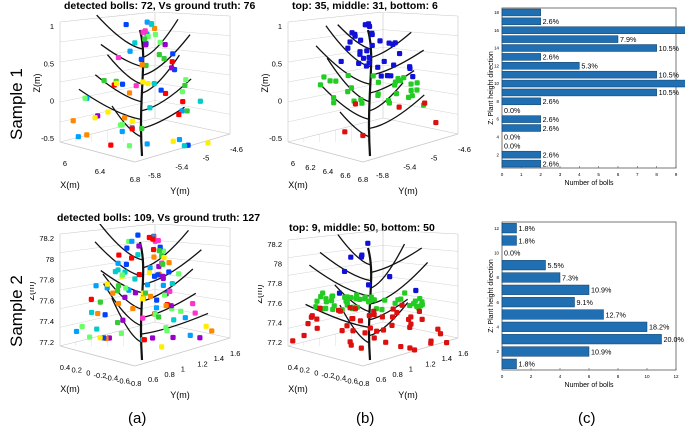 The image size is (685, 433). What do you see at coordinates (551, 163) in the screenshot?
I see `data-label-1: 2.6%` at bounding box center [551, 163].